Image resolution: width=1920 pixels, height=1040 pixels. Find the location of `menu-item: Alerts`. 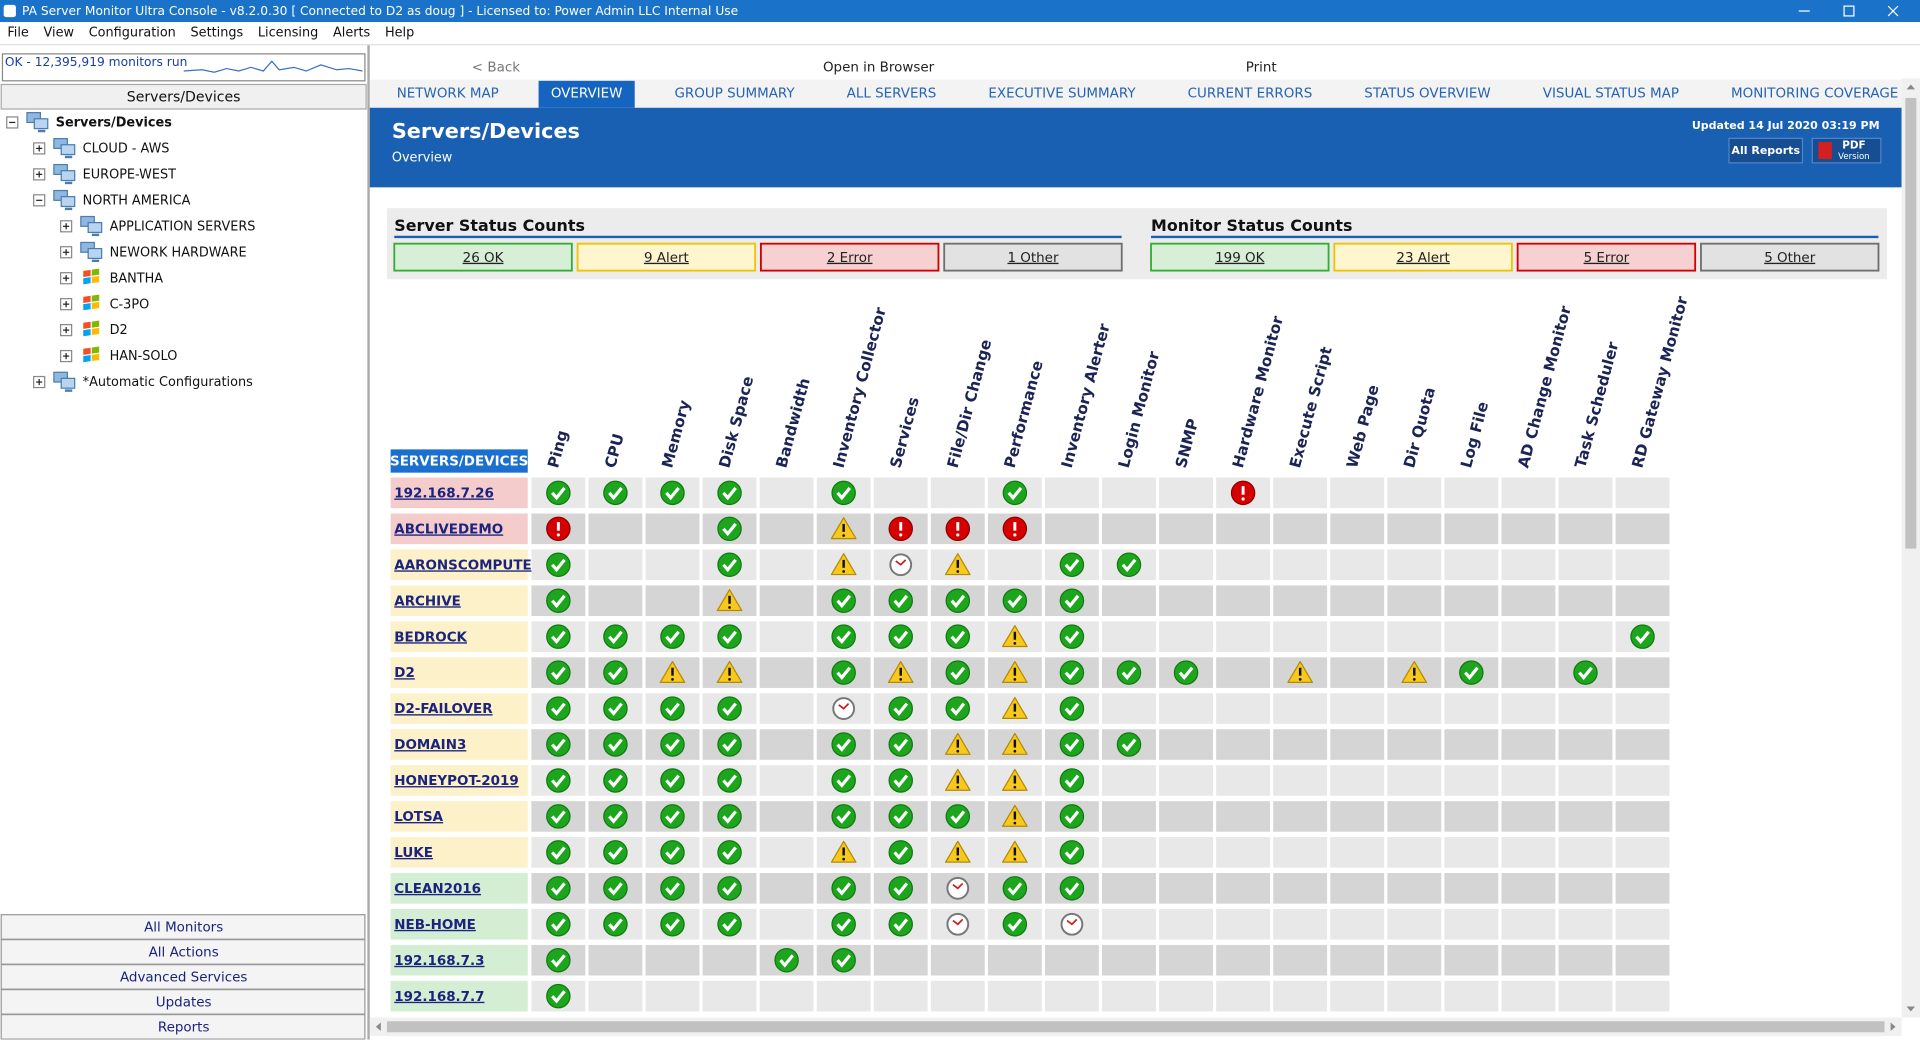

menu-item: Alerts is located at coordinates (352, 33).